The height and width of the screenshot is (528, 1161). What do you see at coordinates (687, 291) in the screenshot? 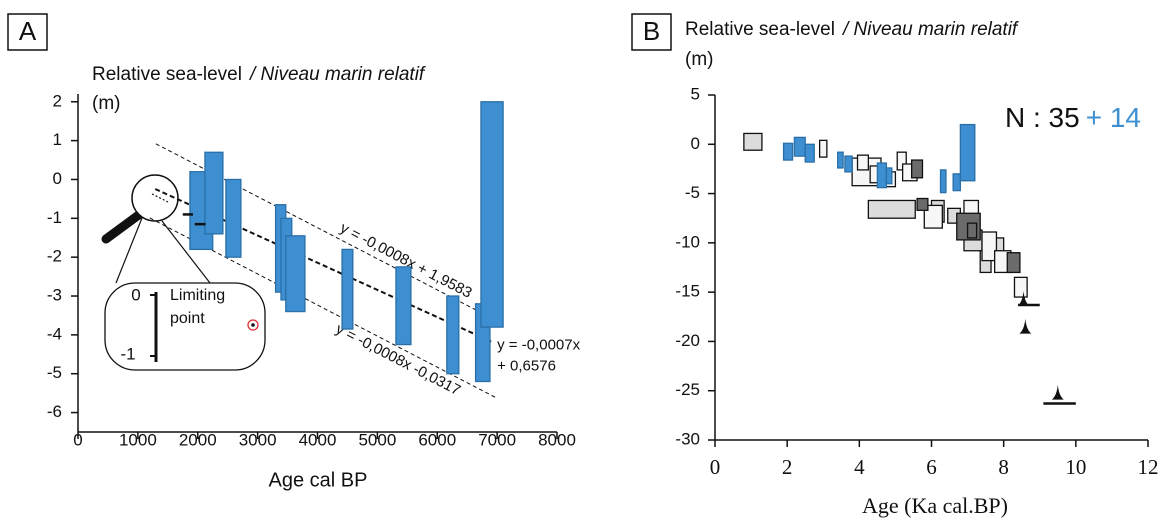
I see `y-tick-label: -15` at bounding box center [687, 291].